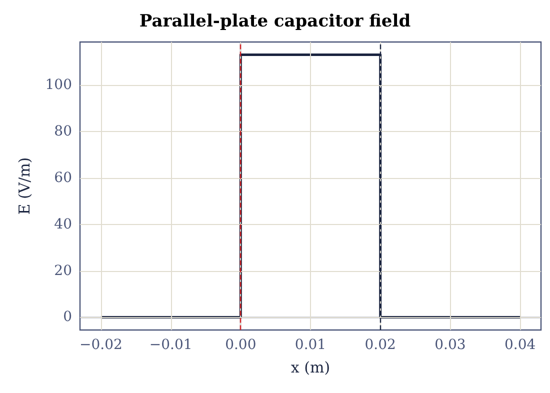  Describe the element at coordinates (240, 345) in the screenshot. I see `x-tick-label: 0.00` at that location.